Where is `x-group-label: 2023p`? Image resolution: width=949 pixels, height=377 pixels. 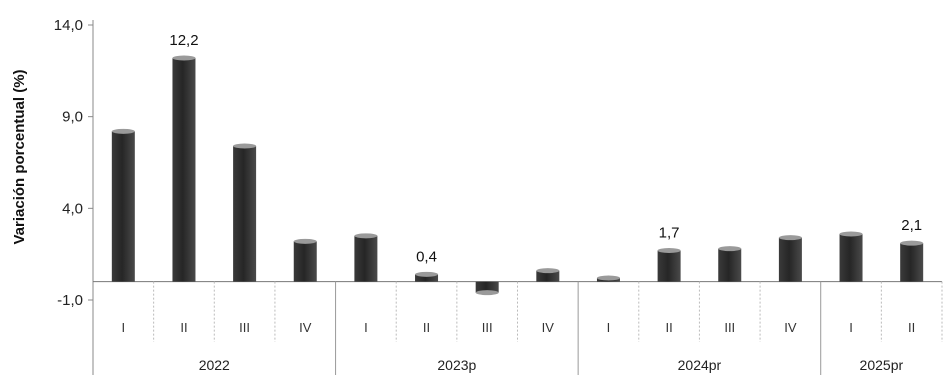
x-group-label: 2023p is located at coordinates (456, 365).